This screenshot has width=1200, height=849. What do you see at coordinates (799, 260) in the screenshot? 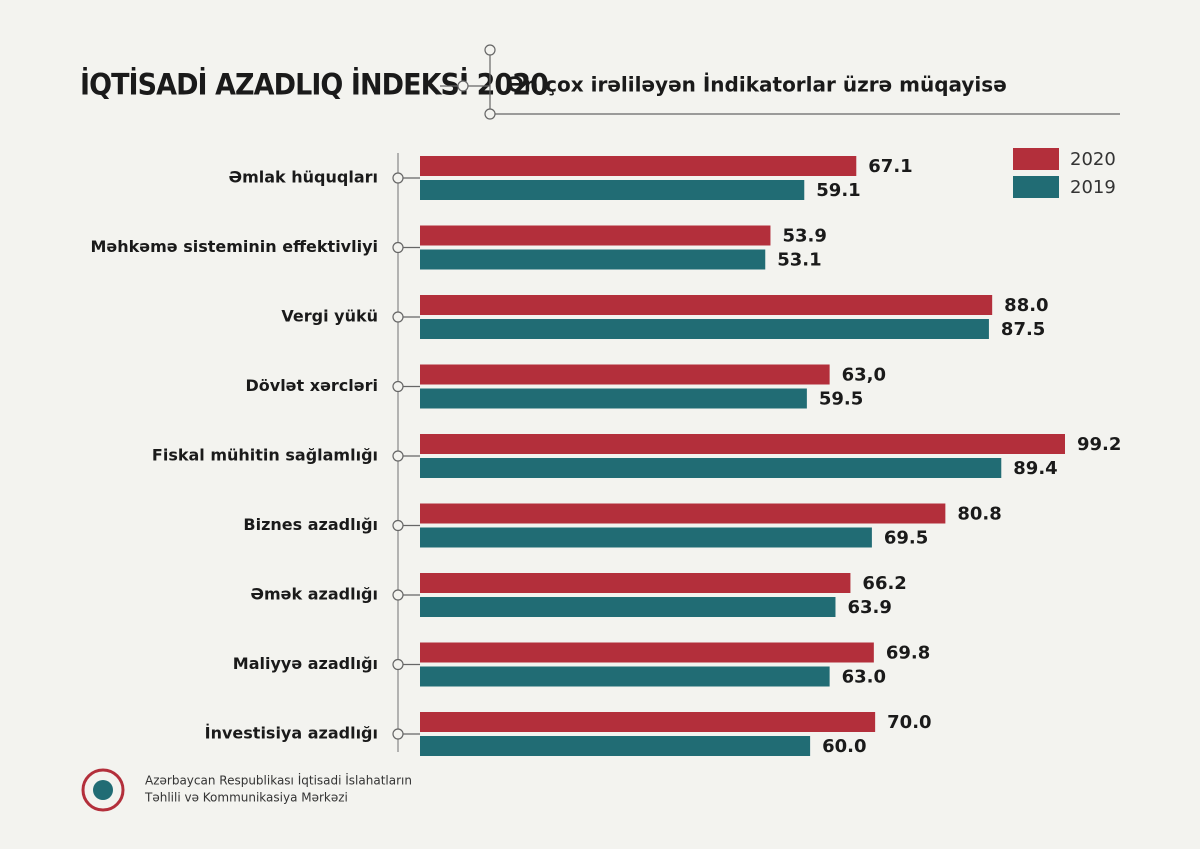
I see `value-label: 53.1` at bounding box center [799, 260].